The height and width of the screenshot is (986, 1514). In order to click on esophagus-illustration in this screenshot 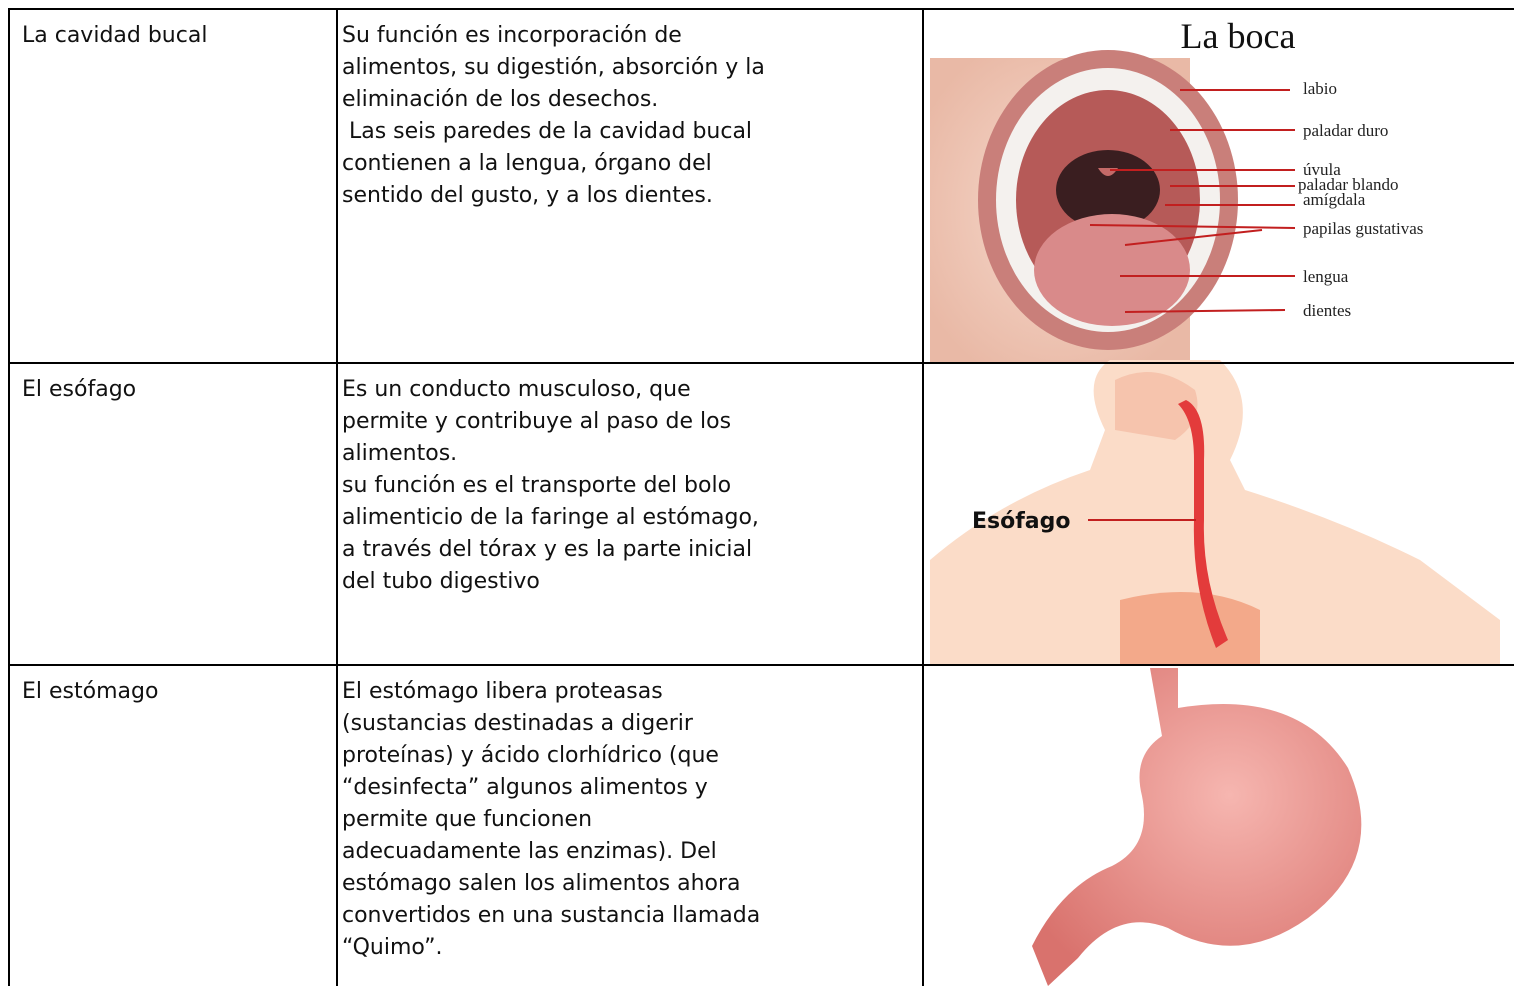, I will do `click(1215, 512)`.